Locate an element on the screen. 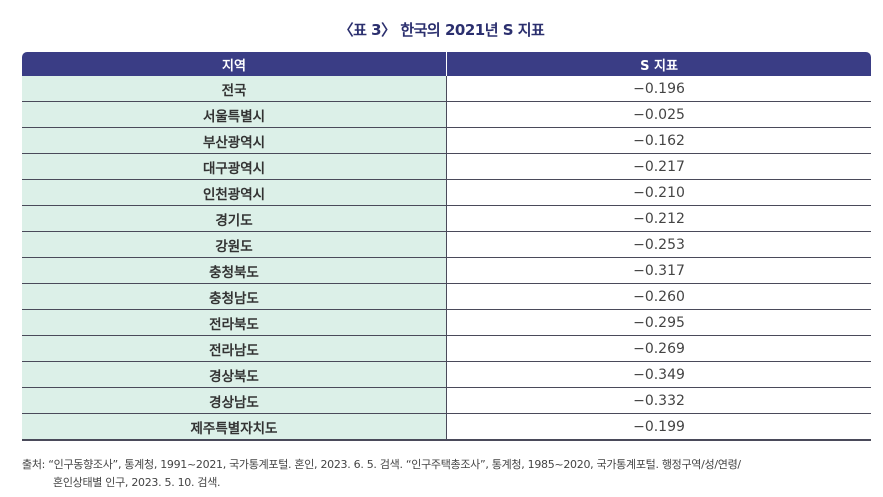 The image size is (883, 497). source-line-2: 혼인상태별 인구, 2023. 5. 10. 검색. is located at coordinates (137, 482).